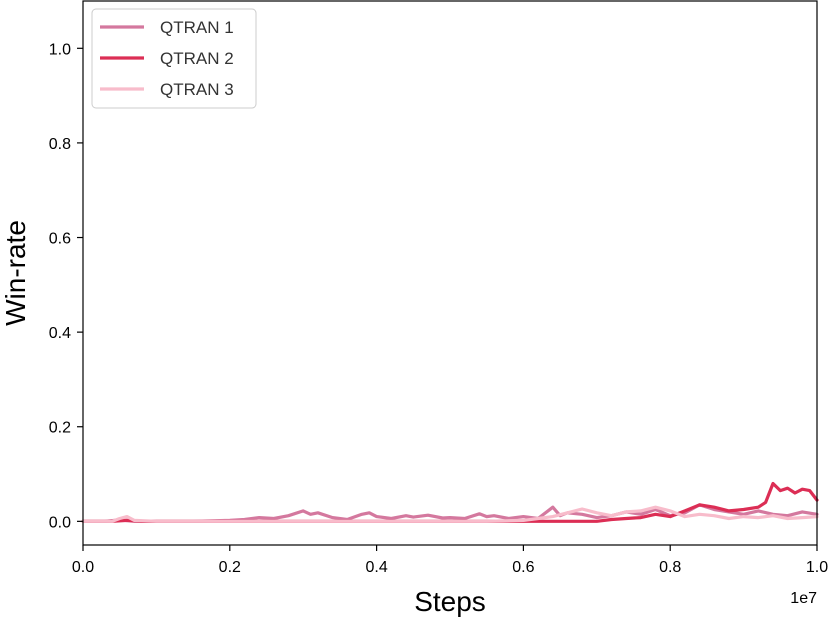 This screenshot has width=831, height=626. I want to click on legend: QTRAN 1 QTRAN 2 QTRAN 3, so click(174, 58).